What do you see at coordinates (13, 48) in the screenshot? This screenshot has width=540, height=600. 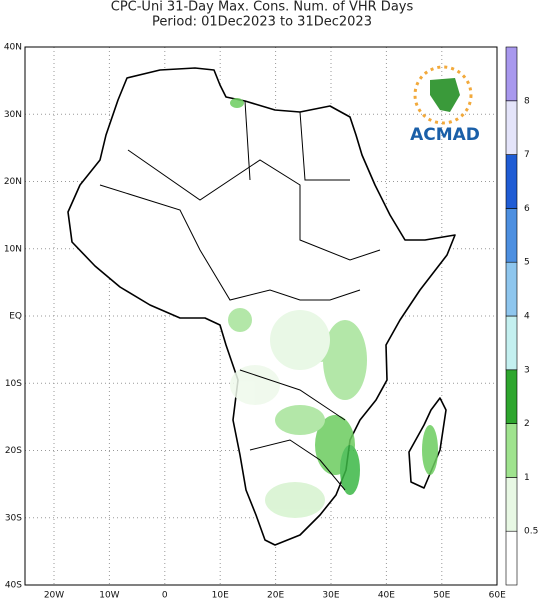 I see `lat-label: 40N` at bounding box center [13, 48].